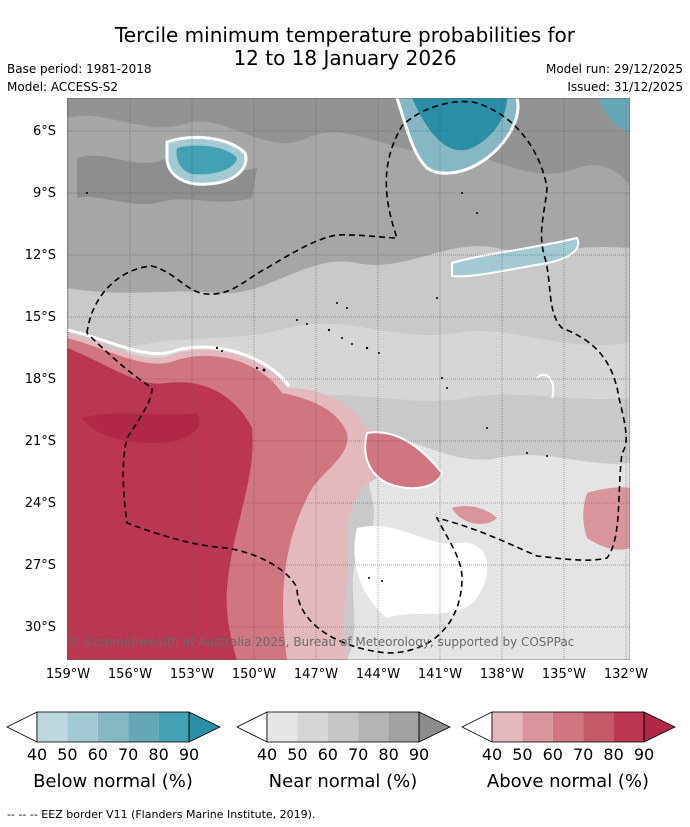 The image size is (690, 827). Describe the element at coordinates (583, 754) in the screenshot. I see `above-tick-70: 70` at that location.